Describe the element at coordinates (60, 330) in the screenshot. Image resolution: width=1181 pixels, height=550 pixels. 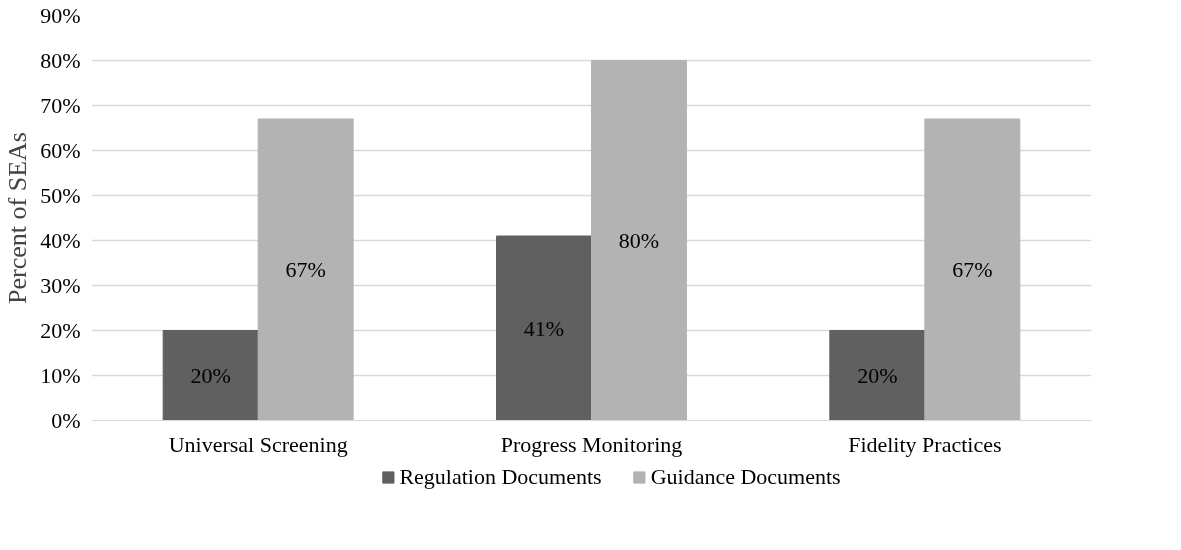
I see `y-tick-label: 20%` at that location.